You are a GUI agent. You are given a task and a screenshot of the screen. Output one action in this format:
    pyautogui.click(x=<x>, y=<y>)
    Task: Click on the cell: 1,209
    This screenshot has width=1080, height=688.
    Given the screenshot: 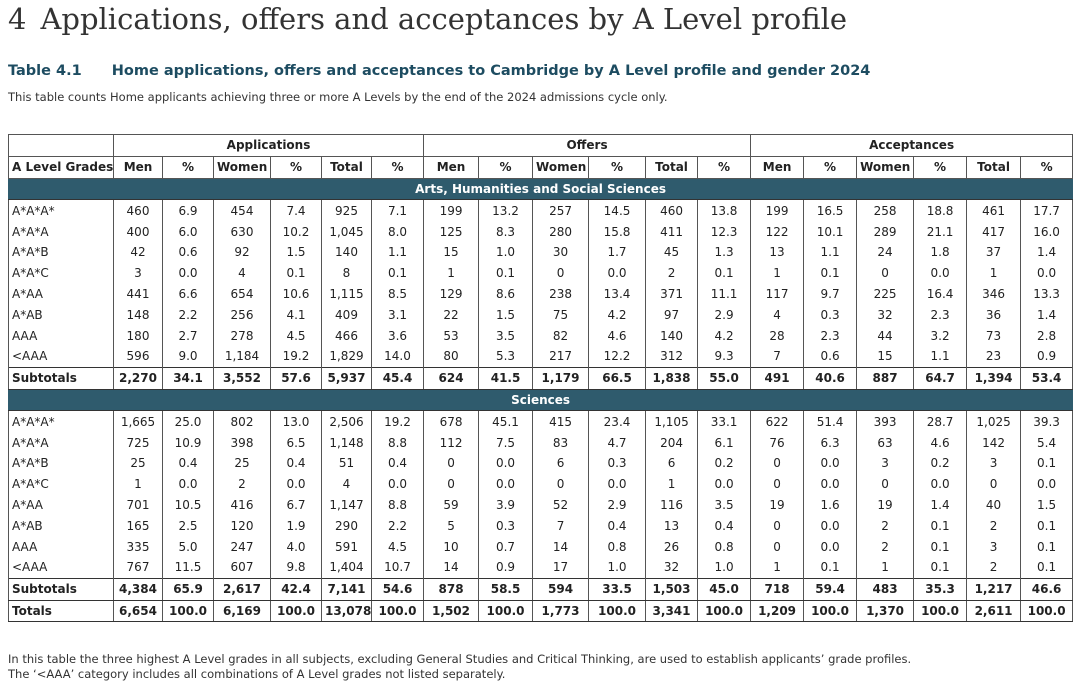 What is the action you would take?
    pyautogui.click(x=777, y=611)
    